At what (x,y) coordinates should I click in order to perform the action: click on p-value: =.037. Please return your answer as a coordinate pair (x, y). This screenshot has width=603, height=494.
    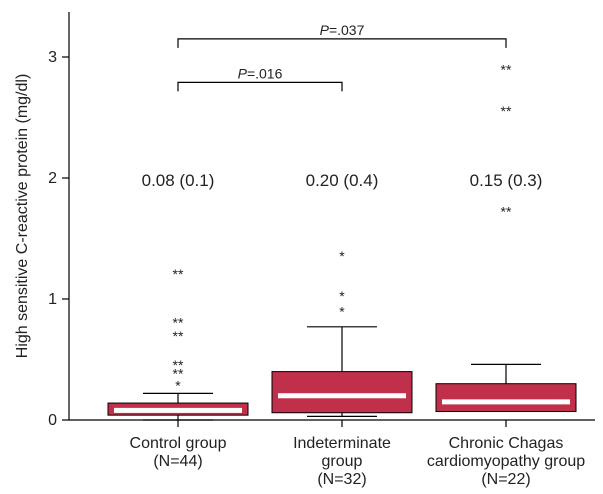
    Looking at the image, I should click on (347, 30).